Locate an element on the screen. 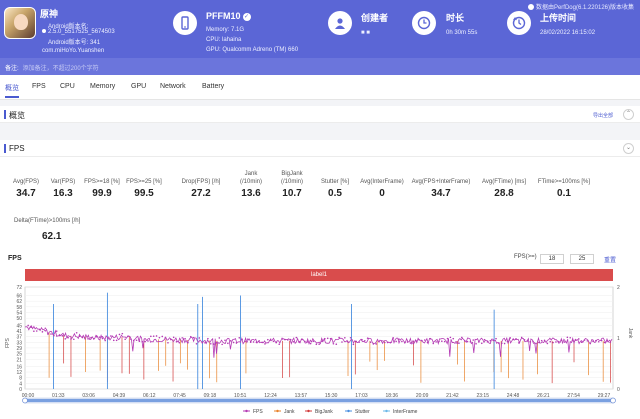 The height and width of the screenshot is (419, 640). stat-label: Avg(FPS+InterFrame) is located at coordinates (441, 182).